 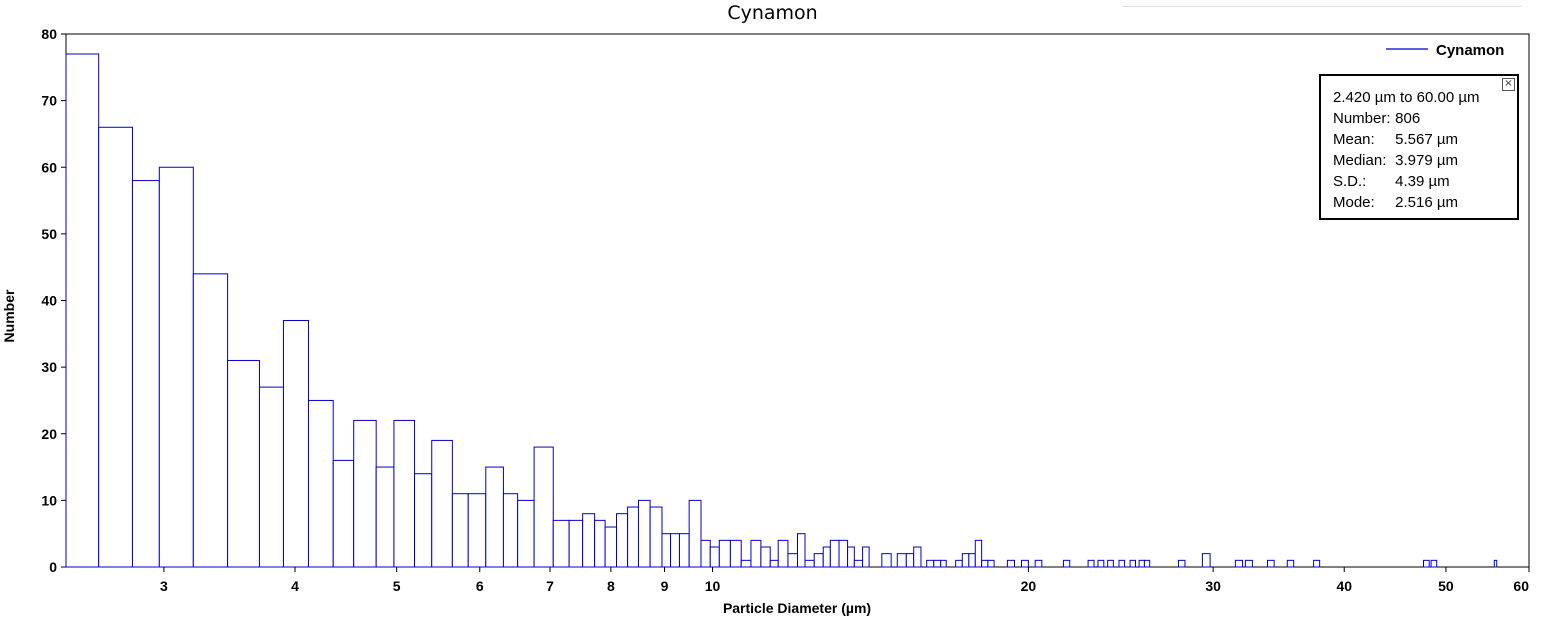 I want to click on x-tick-label: 6, so click(x=480, y=586).